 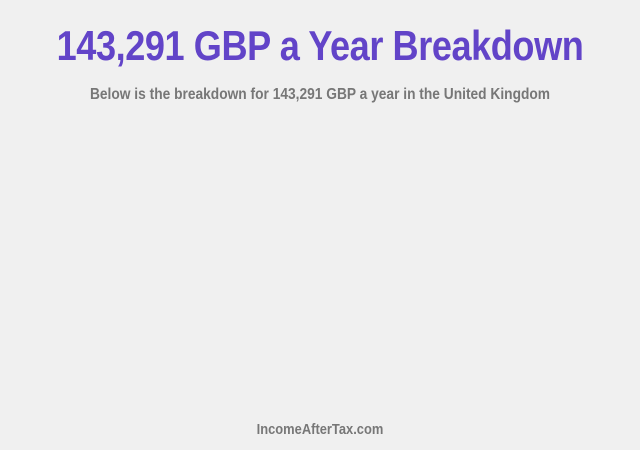 I want to click on page-title: 143,291 GBP a Year Breakdown, so click(x=320, y=45).